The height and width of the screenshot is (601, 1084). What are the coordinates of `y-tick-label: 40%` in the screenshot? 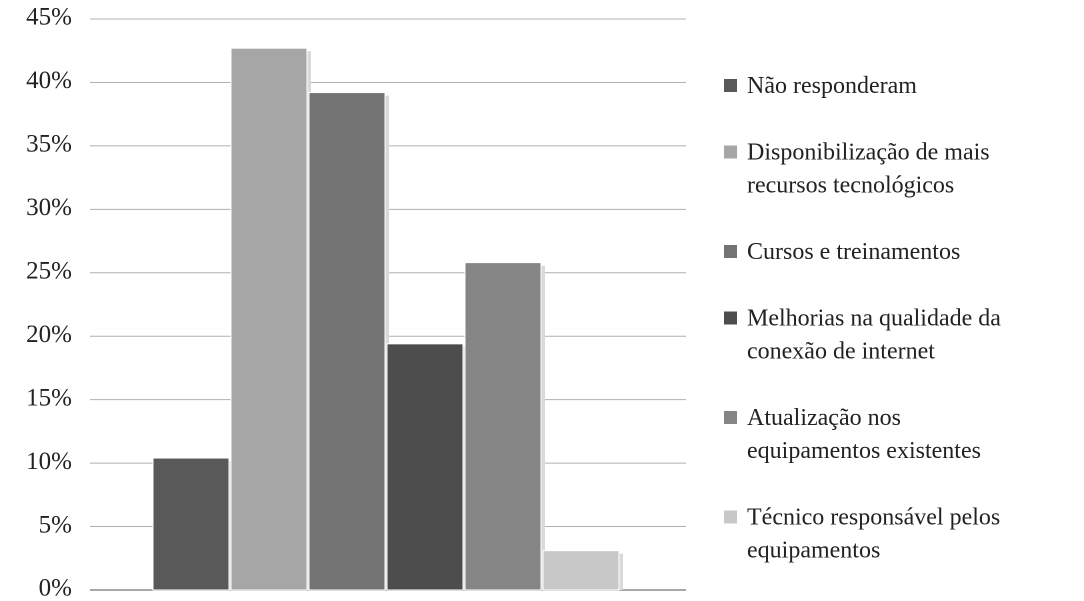 It's located at (49, 80).